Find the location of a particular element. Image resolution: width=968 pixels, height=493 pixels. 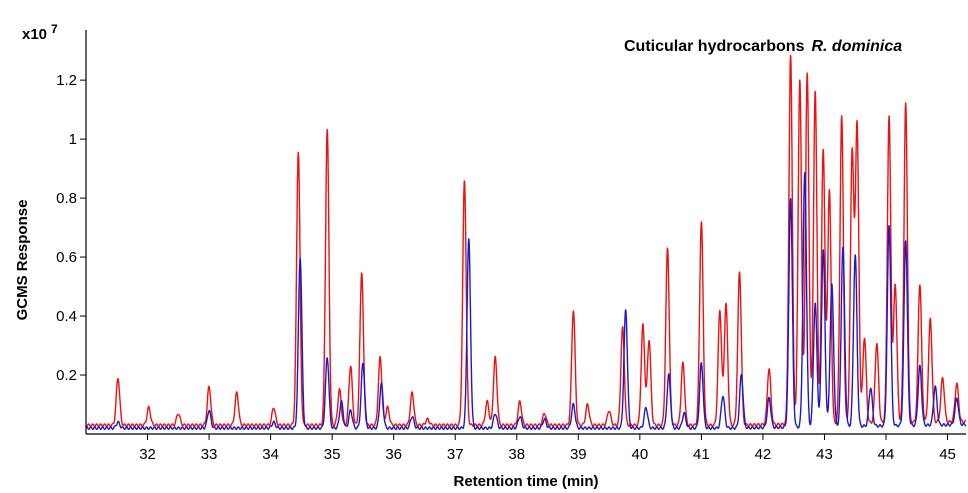

y-multiplier-label: x10 7 is located at coordinates (40, 32).